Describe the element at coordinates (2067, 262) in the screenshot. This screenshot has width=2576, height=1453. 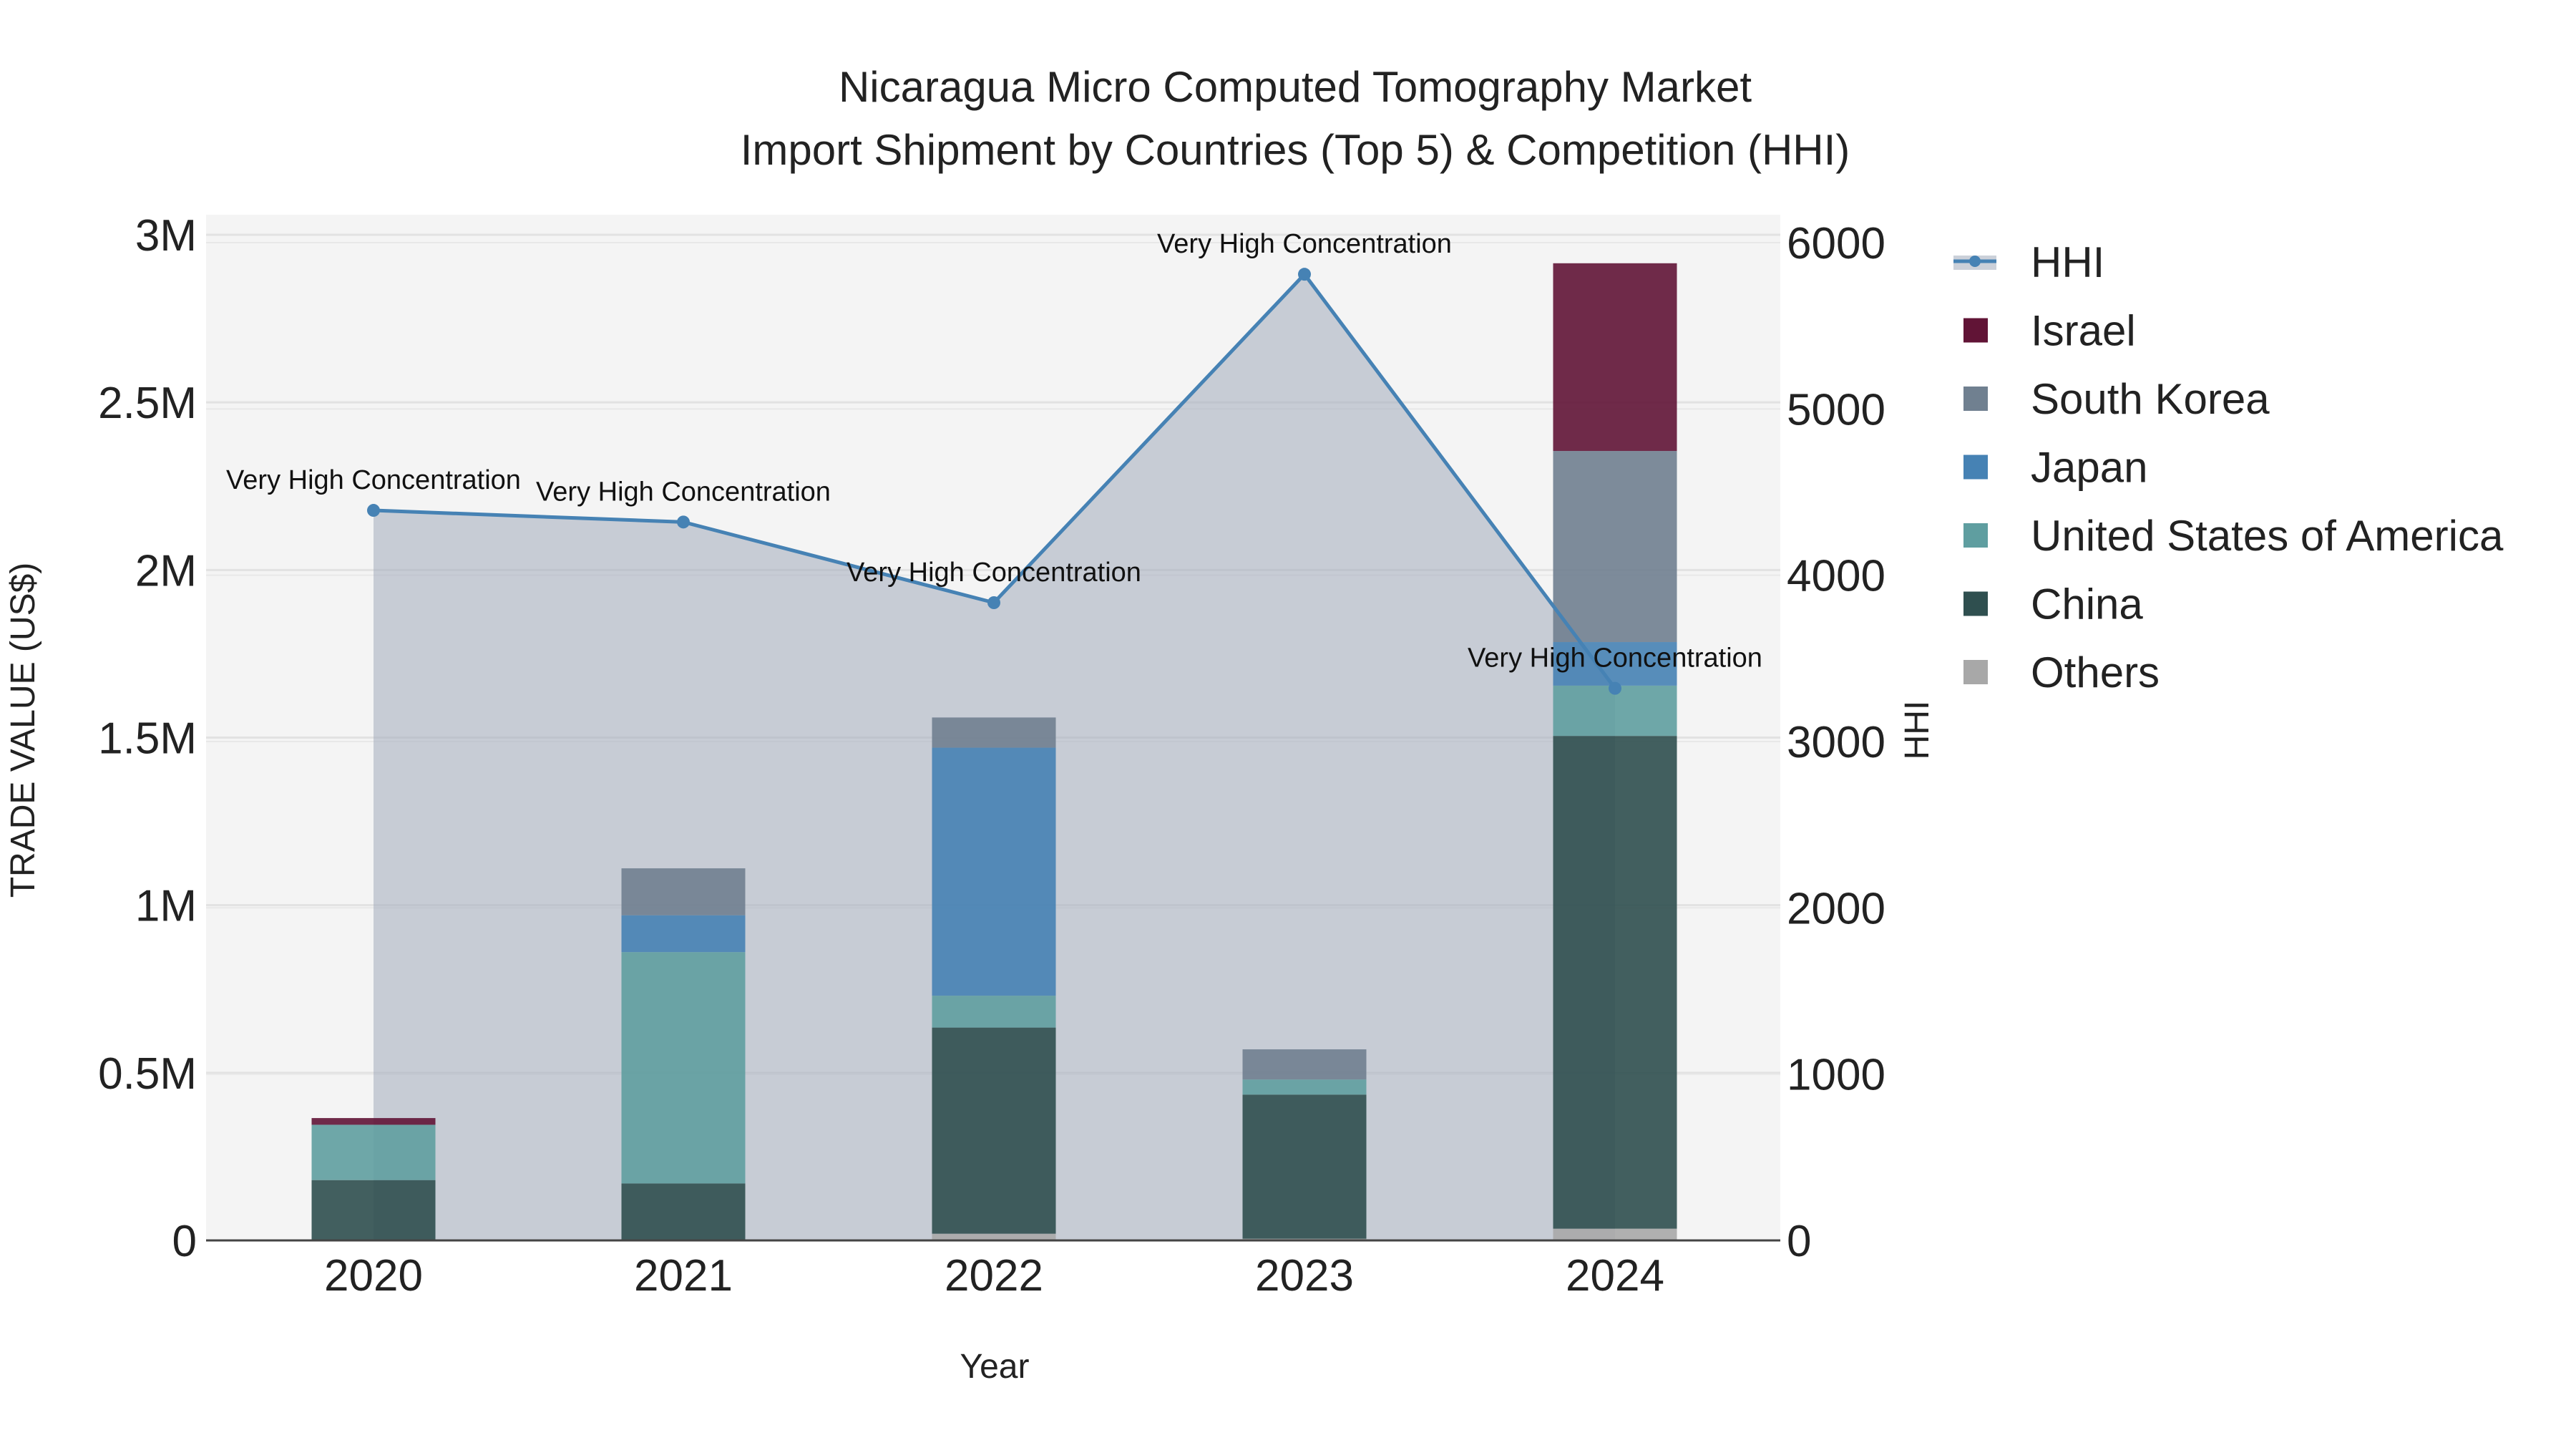
I see `legend-label-hhi: HHI` at that location.